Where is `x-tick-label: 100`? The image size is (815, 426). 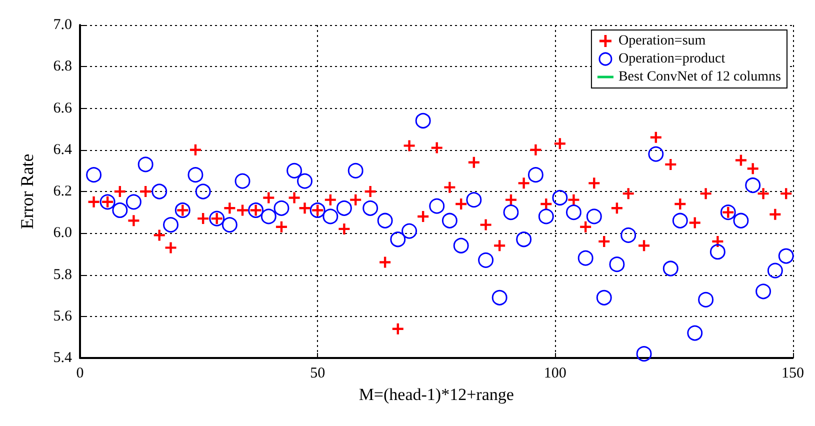 x-tick-label: 100 is located at coordinates (555, 374).